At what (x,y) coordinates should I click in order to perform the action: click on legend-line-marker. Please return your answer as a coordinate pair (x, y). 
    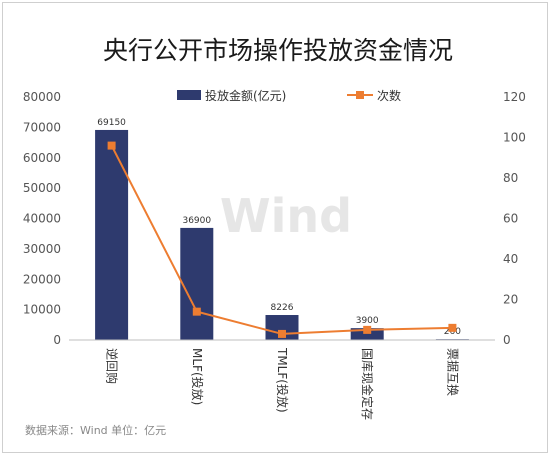
    Looking at the image, I should click on (360, 95).